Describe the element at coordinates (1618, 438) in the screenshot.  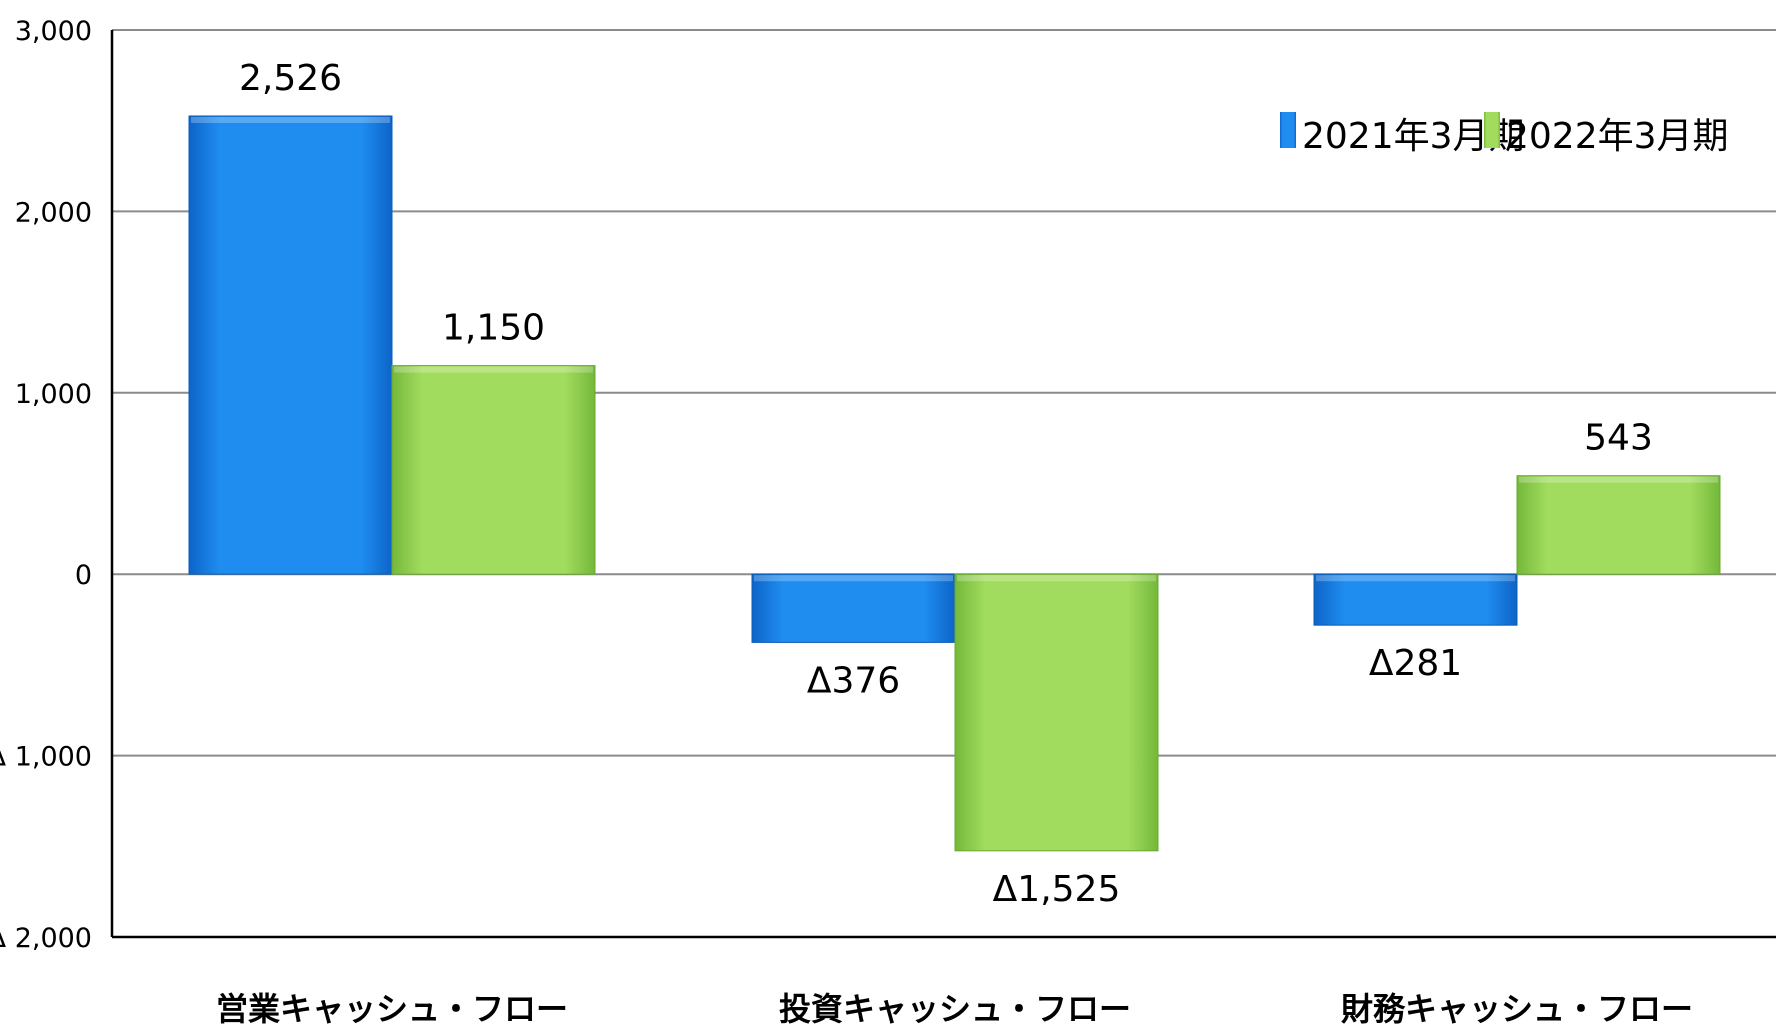
I see `data-label: 543` at that location.